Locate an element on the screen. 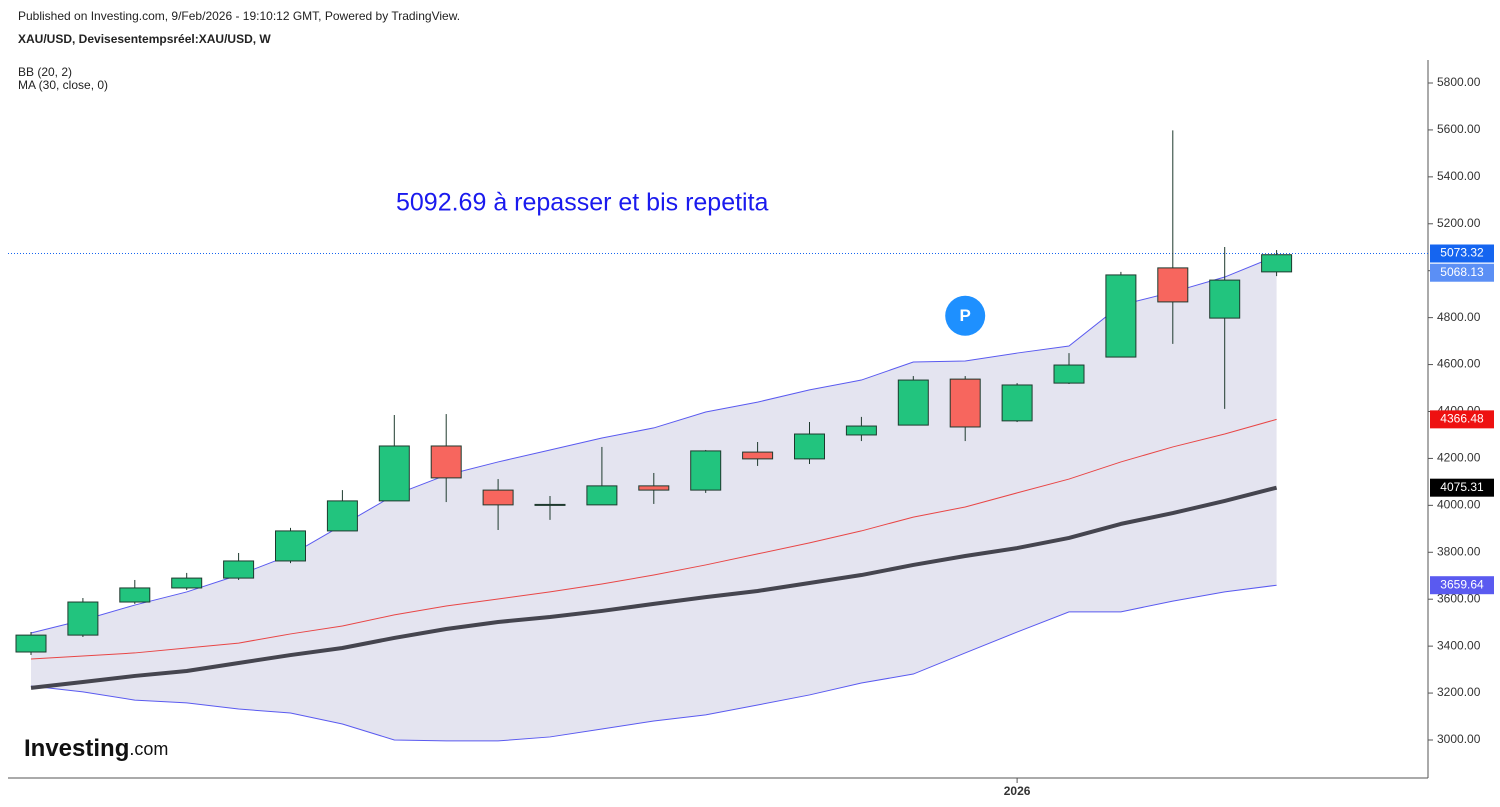 The width and height of the screenshot is (1500, 807). y-tick-label: 4600.00 is located at coordinates (1459, 364).